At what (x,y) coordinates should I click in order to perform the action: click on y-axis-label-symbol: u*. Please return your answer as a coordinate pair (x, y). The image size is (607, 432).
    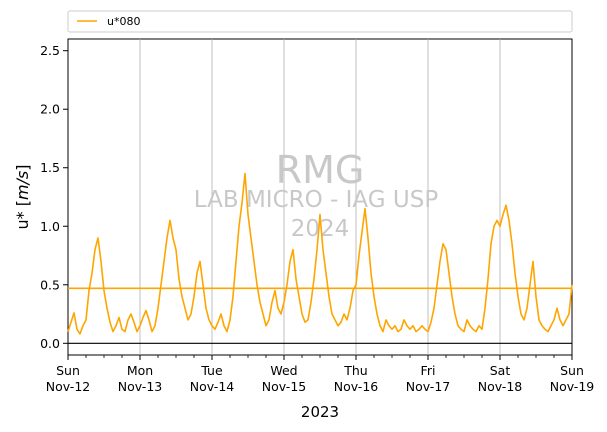
    Looking at the image, I should click on (22, 220).